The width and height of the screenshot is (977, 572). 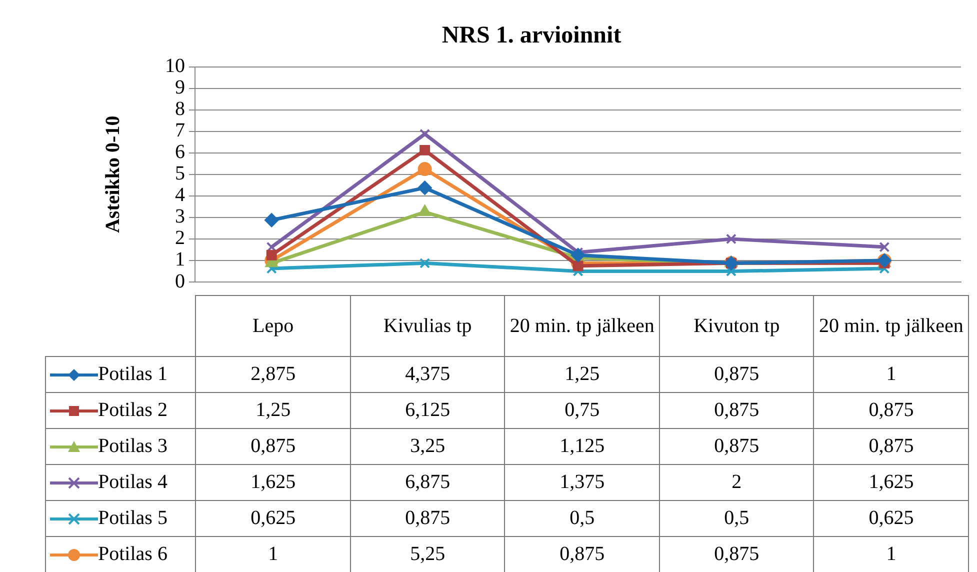 I want to click on legend-label: Potilas 1, so click(x=133, y=374).